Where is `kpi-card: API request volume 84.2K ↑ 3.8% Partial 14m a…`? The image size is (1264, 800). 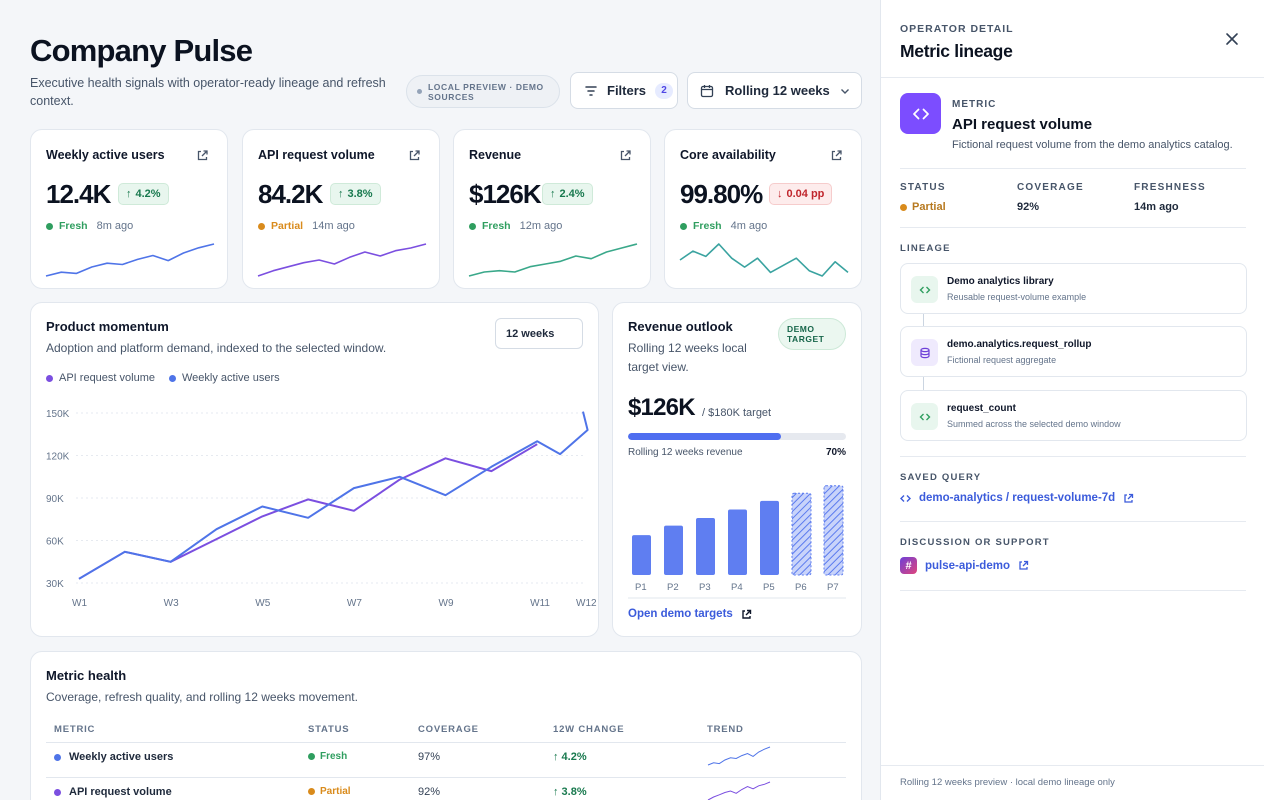
kpi-card: API request volume 84.2K ↑ 3.8% Partial 14m a… is located at coordinates (341, 209).